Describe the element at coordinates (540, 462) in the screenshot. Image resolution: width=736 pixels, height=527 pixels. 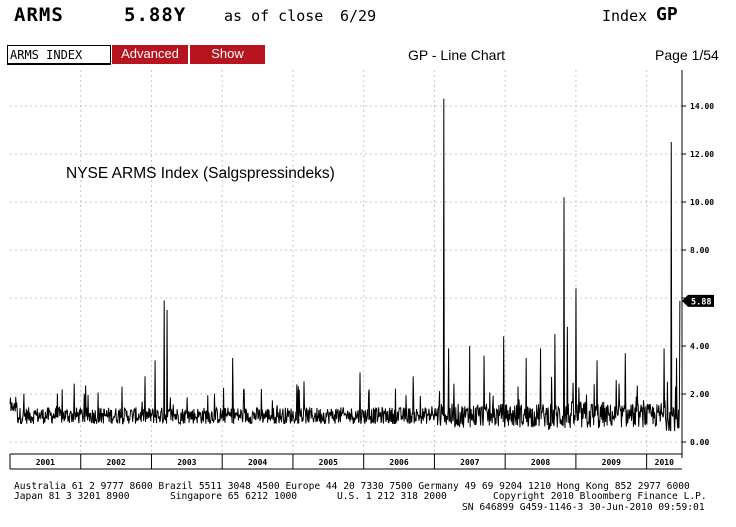
I see `x-tick-label: 2008` at that location.